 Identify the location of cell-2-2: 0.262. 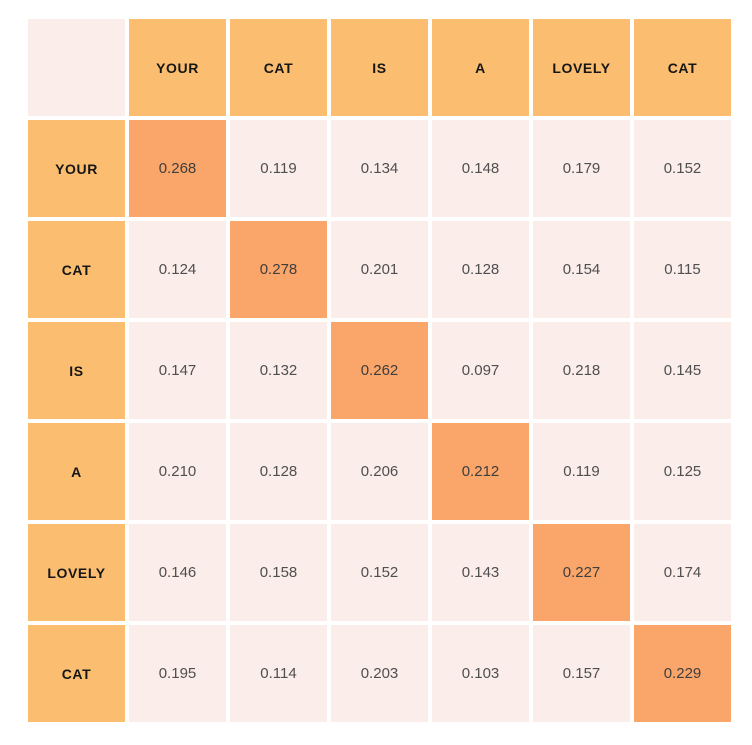
(379, 370).